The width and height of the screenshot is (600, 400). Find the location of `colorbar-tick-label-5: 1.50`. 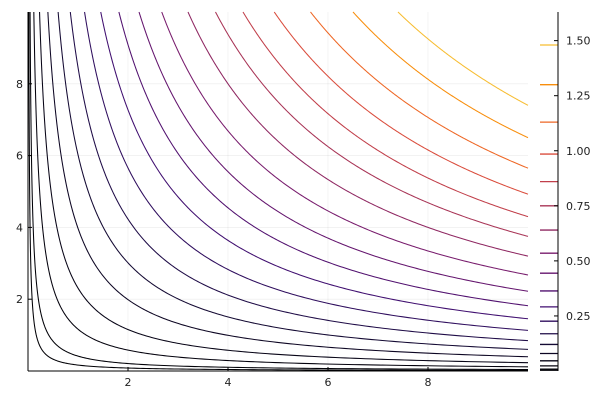

colorbar-tick-label-5: 1.50 is located at coordinates (578, 41).